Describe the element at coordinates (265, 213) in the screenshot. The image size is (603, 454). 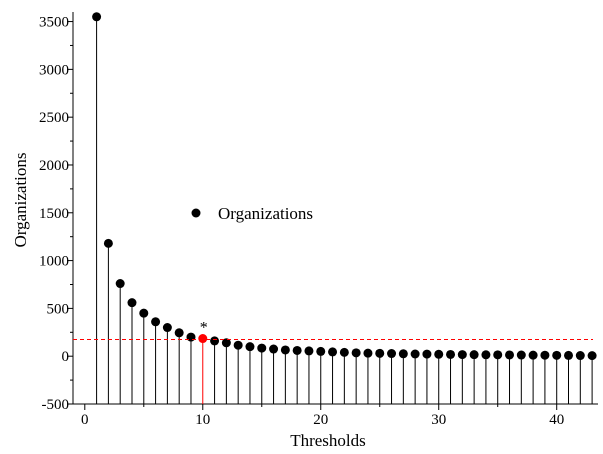
I see `legend-label: Organizations` at that location.